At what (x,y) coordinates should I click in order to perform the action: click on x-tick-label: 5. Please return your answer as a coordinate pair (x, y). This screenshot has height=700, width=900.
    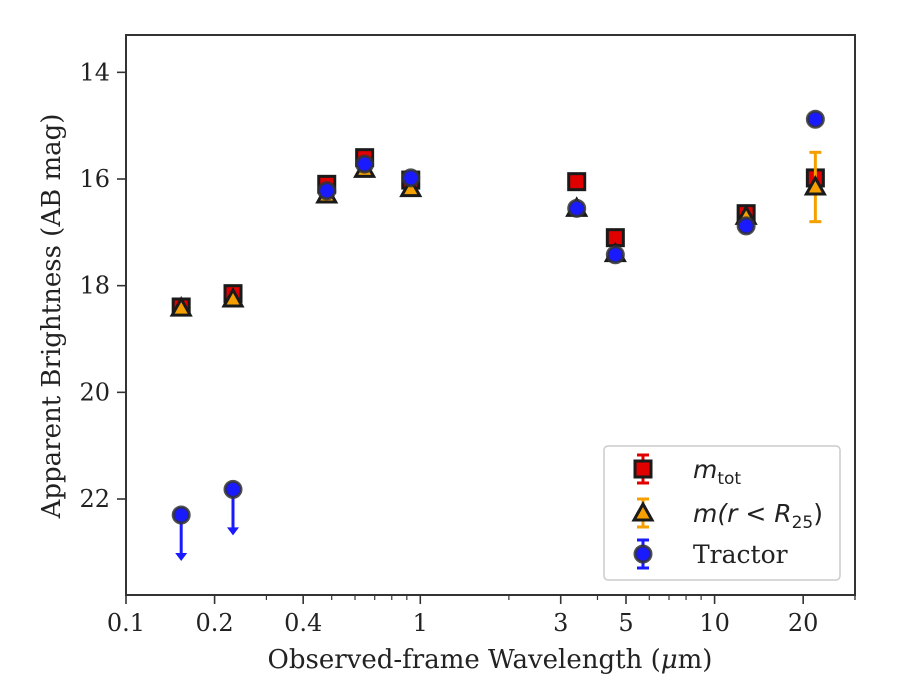
    Looking at the image, I should click on (625, 623).